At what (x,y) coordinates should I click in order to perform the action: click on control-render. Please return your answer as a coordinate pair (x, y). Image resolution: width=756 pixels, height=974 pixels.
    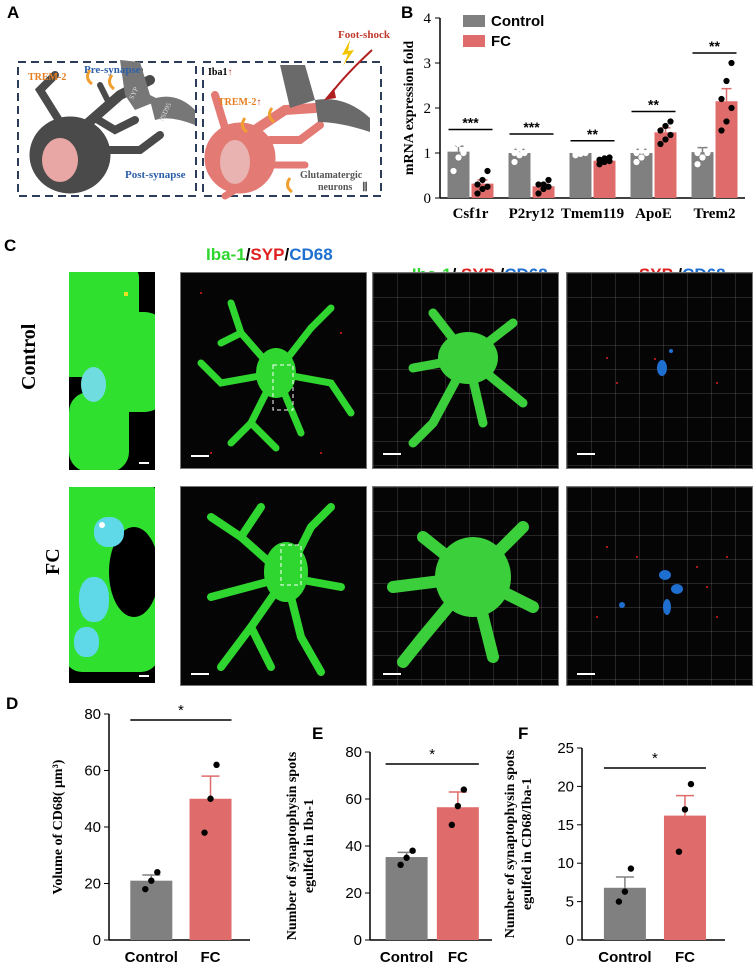
    Looking at the image, I should click on (465, 370).